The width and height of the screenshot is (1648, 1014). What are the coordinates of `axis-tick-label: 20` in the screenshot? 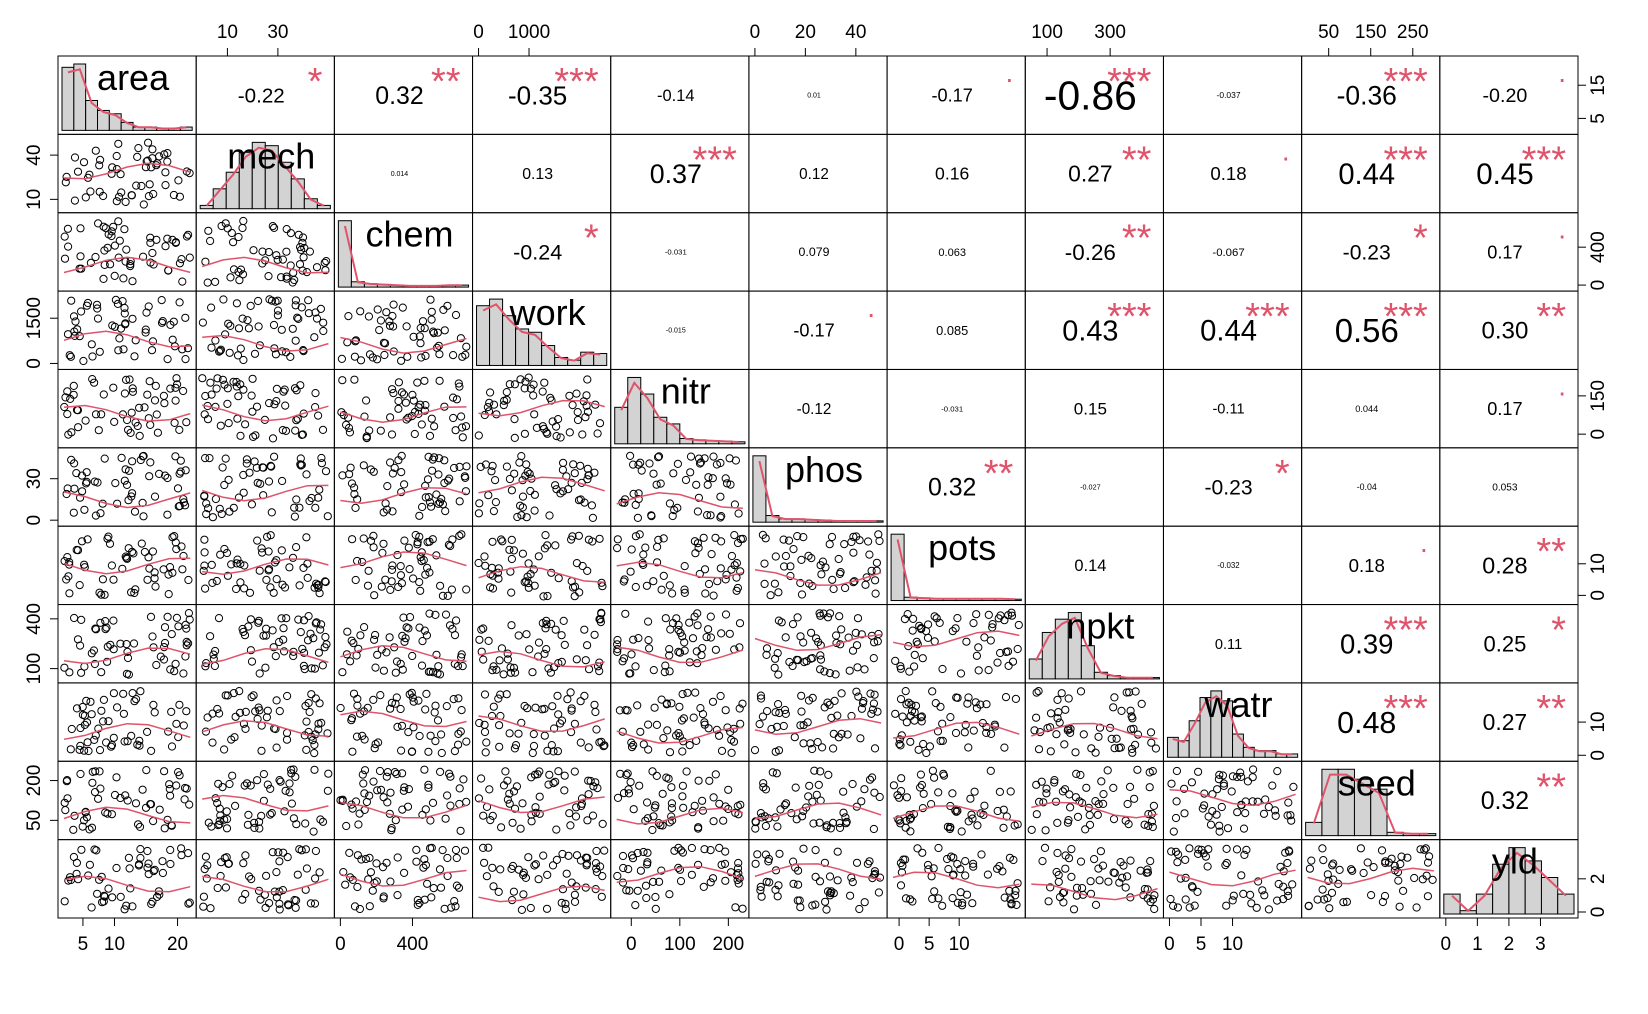 It's located at (177, 944).